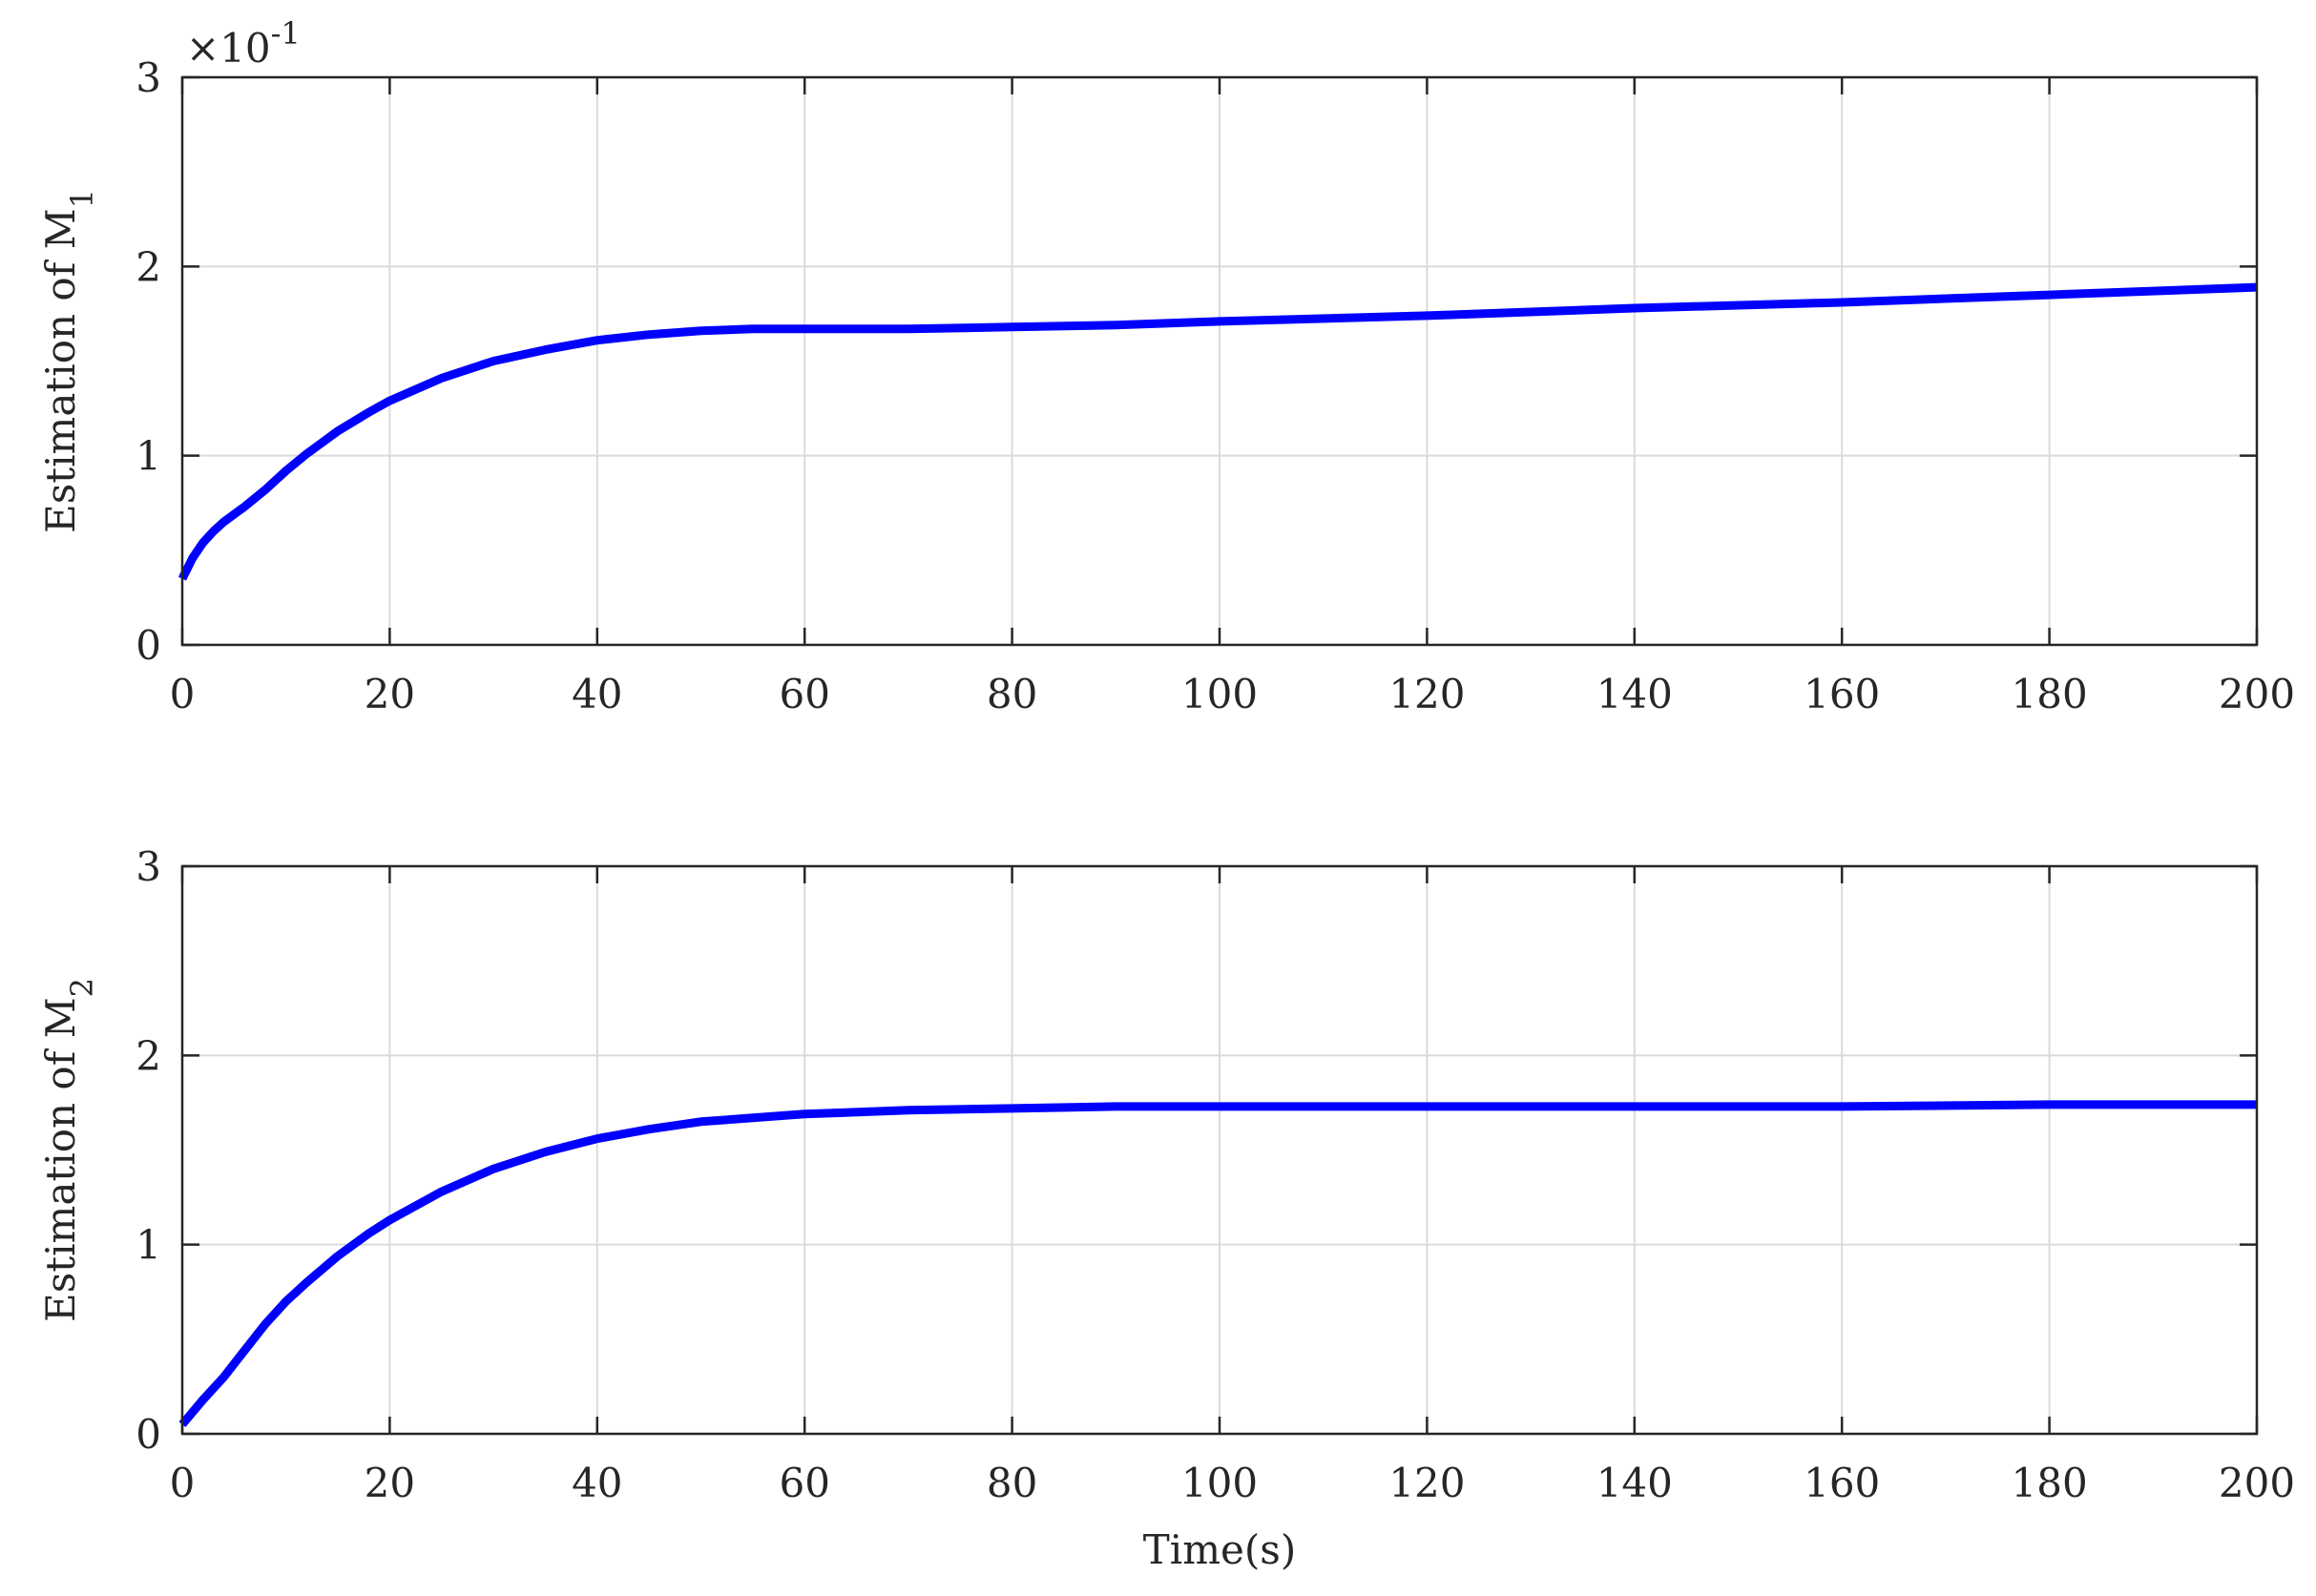 This screenshot has width=2316, height=1596. I want to click on y-axis-title-subscript: 1, so click(82, 199).